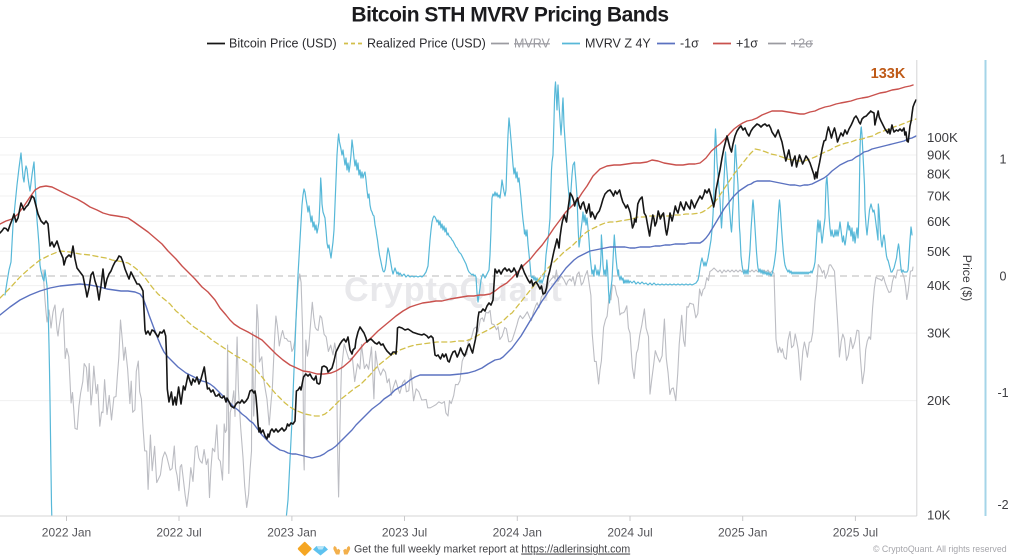  I want to click on svg-text: +1σ, so click(747, 44).